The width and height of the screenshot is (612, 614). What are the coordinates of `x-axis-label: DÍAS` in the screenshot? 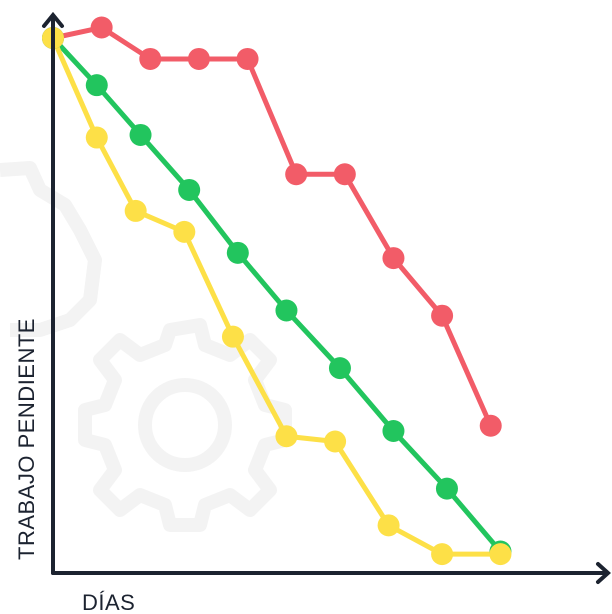 It's located at (108, 602).